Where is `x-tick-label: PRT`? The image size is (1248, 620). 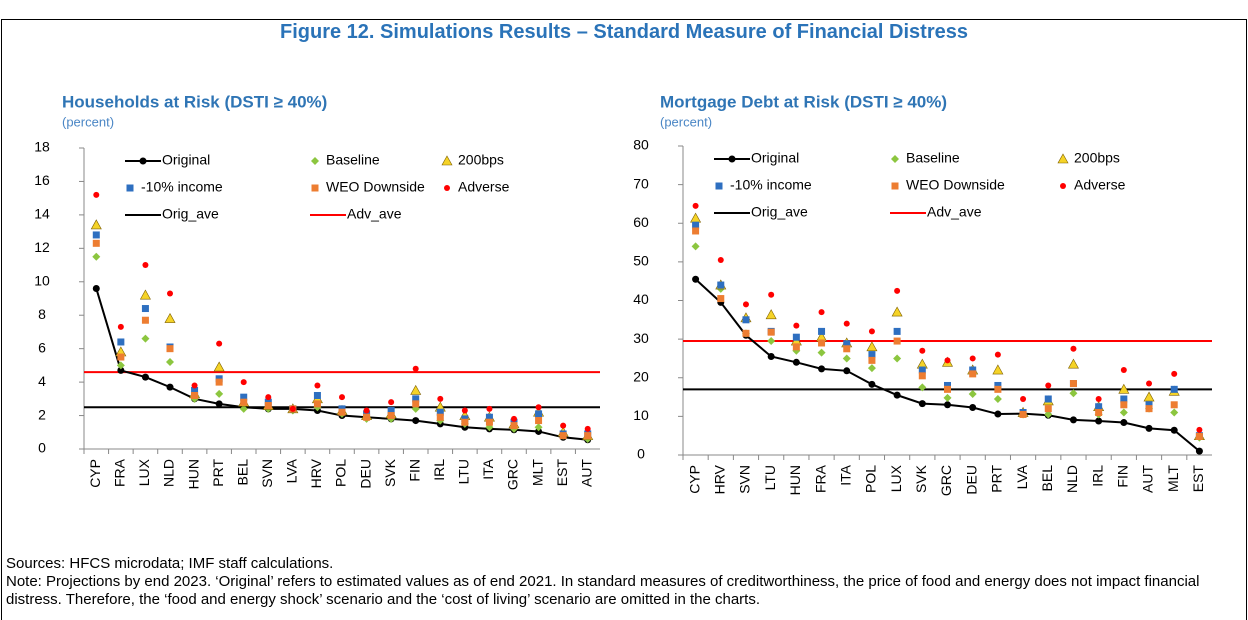 x-tick-label: PRT is located at coordinates (218, 473).